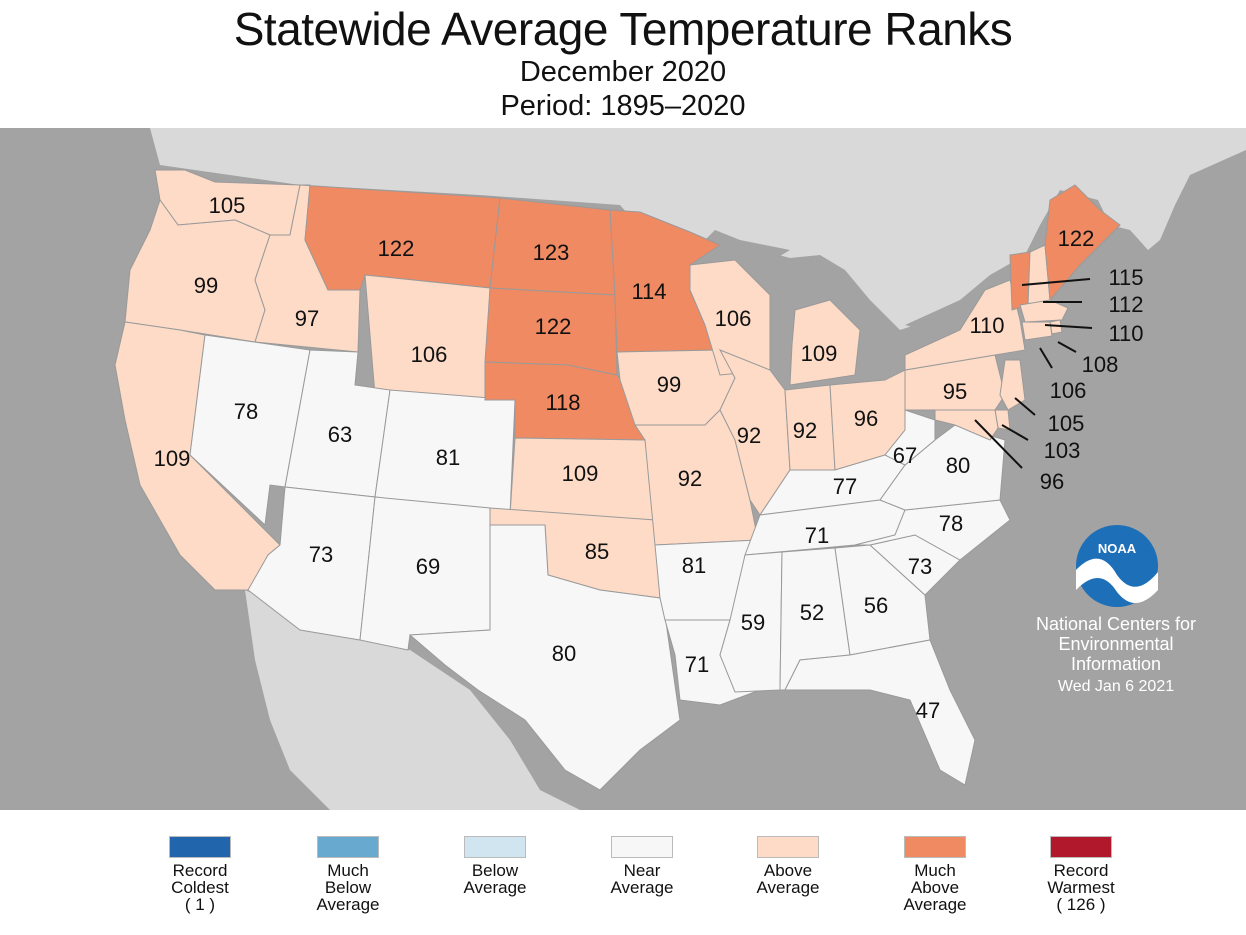 The width and height of the screenshot is (1246, 935). Describe the element at coordinates (998, 444) in the screenshot. I see `leader-line-md` at that location.